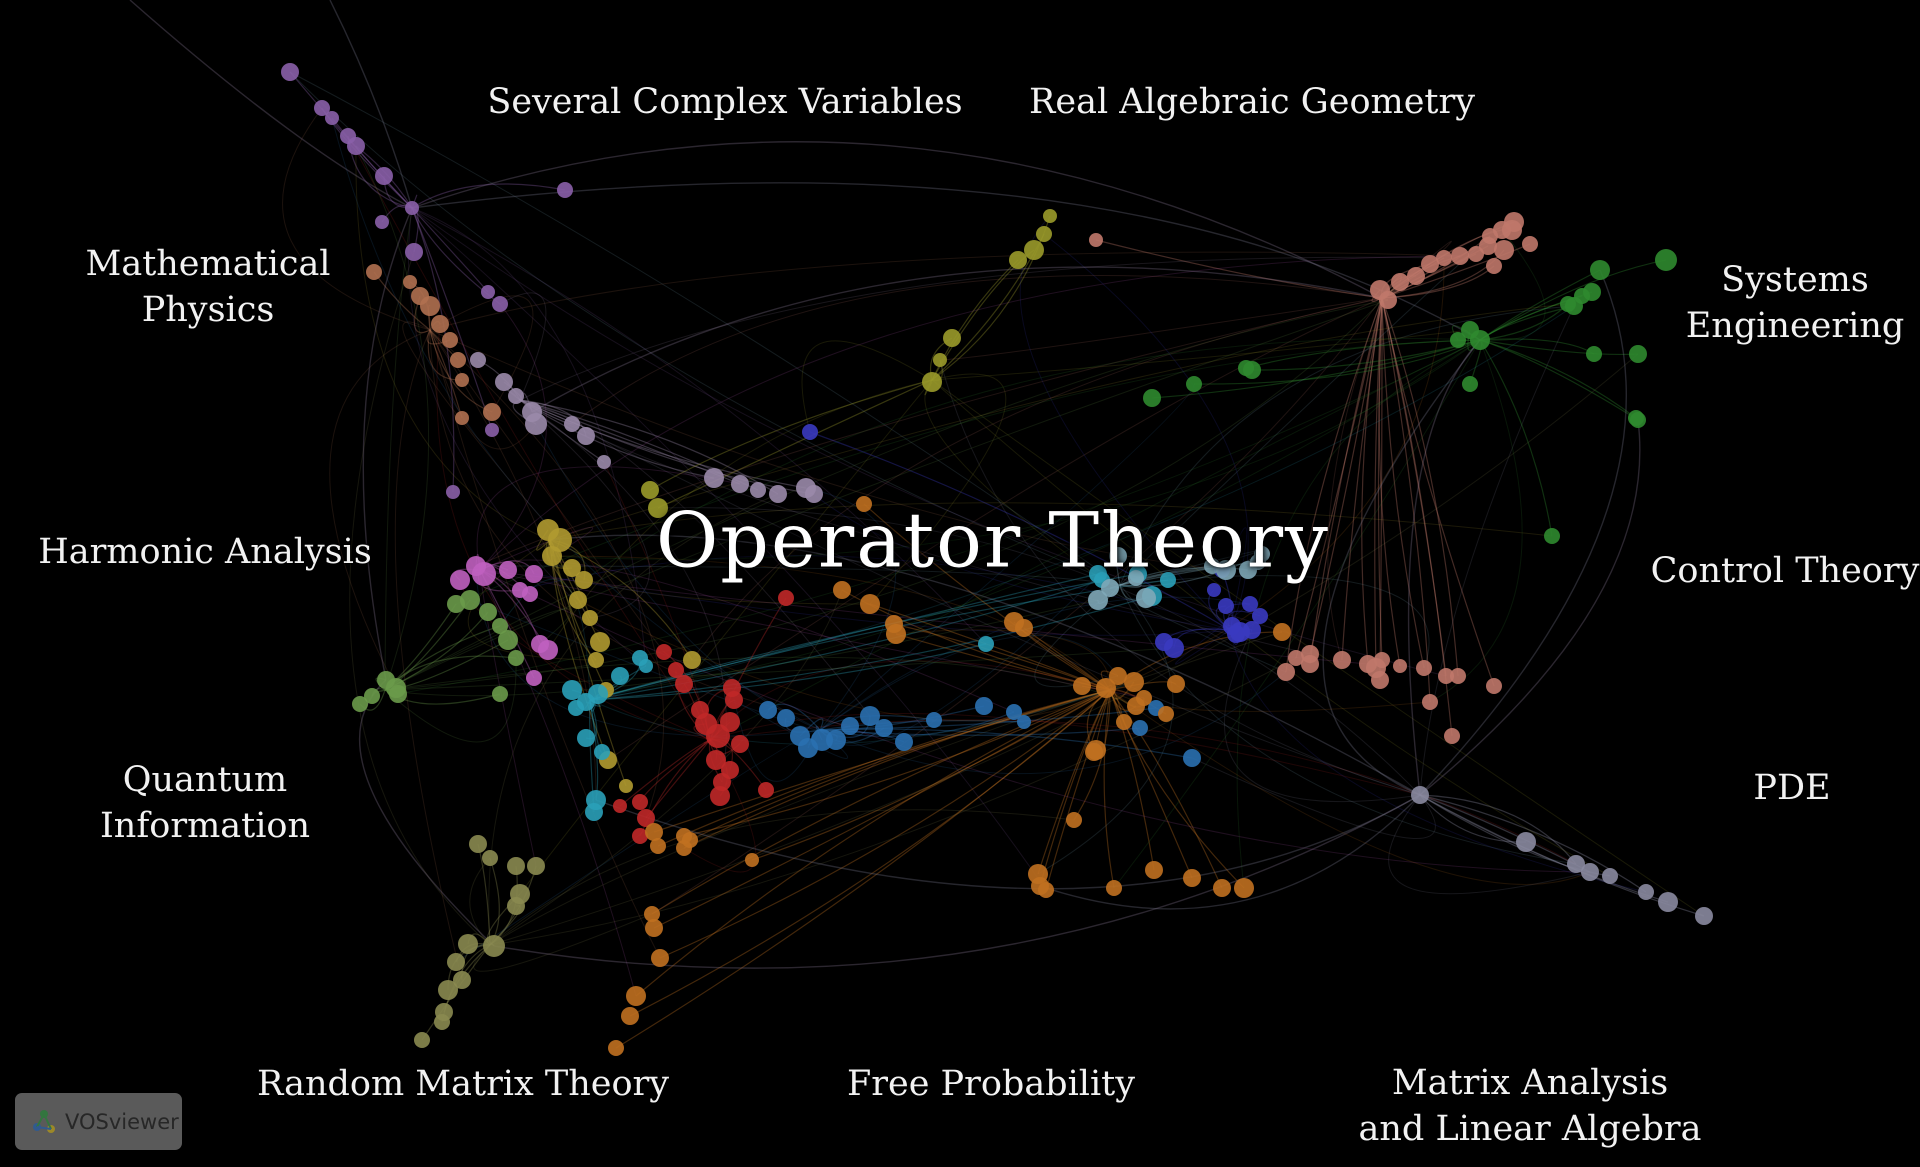 This screenshot has width=1920, height=1167. I want to click on vosviewer-watermark: VOSviewer, so click(98, 1121).